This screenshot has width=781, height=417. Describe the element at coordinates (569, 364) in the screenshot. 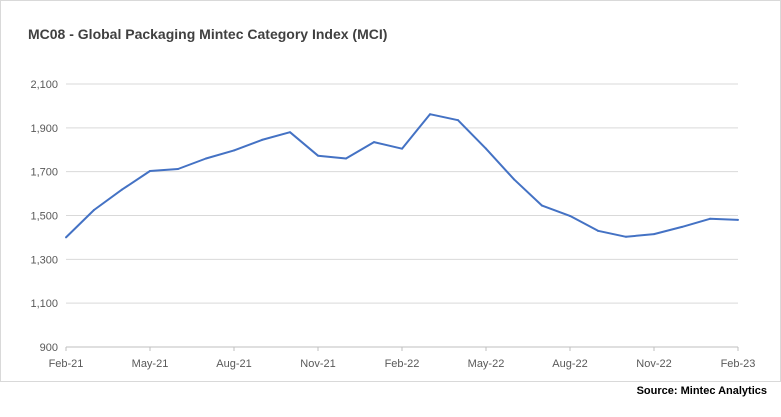

I see `x-tick-label: Aug-22` at that location.